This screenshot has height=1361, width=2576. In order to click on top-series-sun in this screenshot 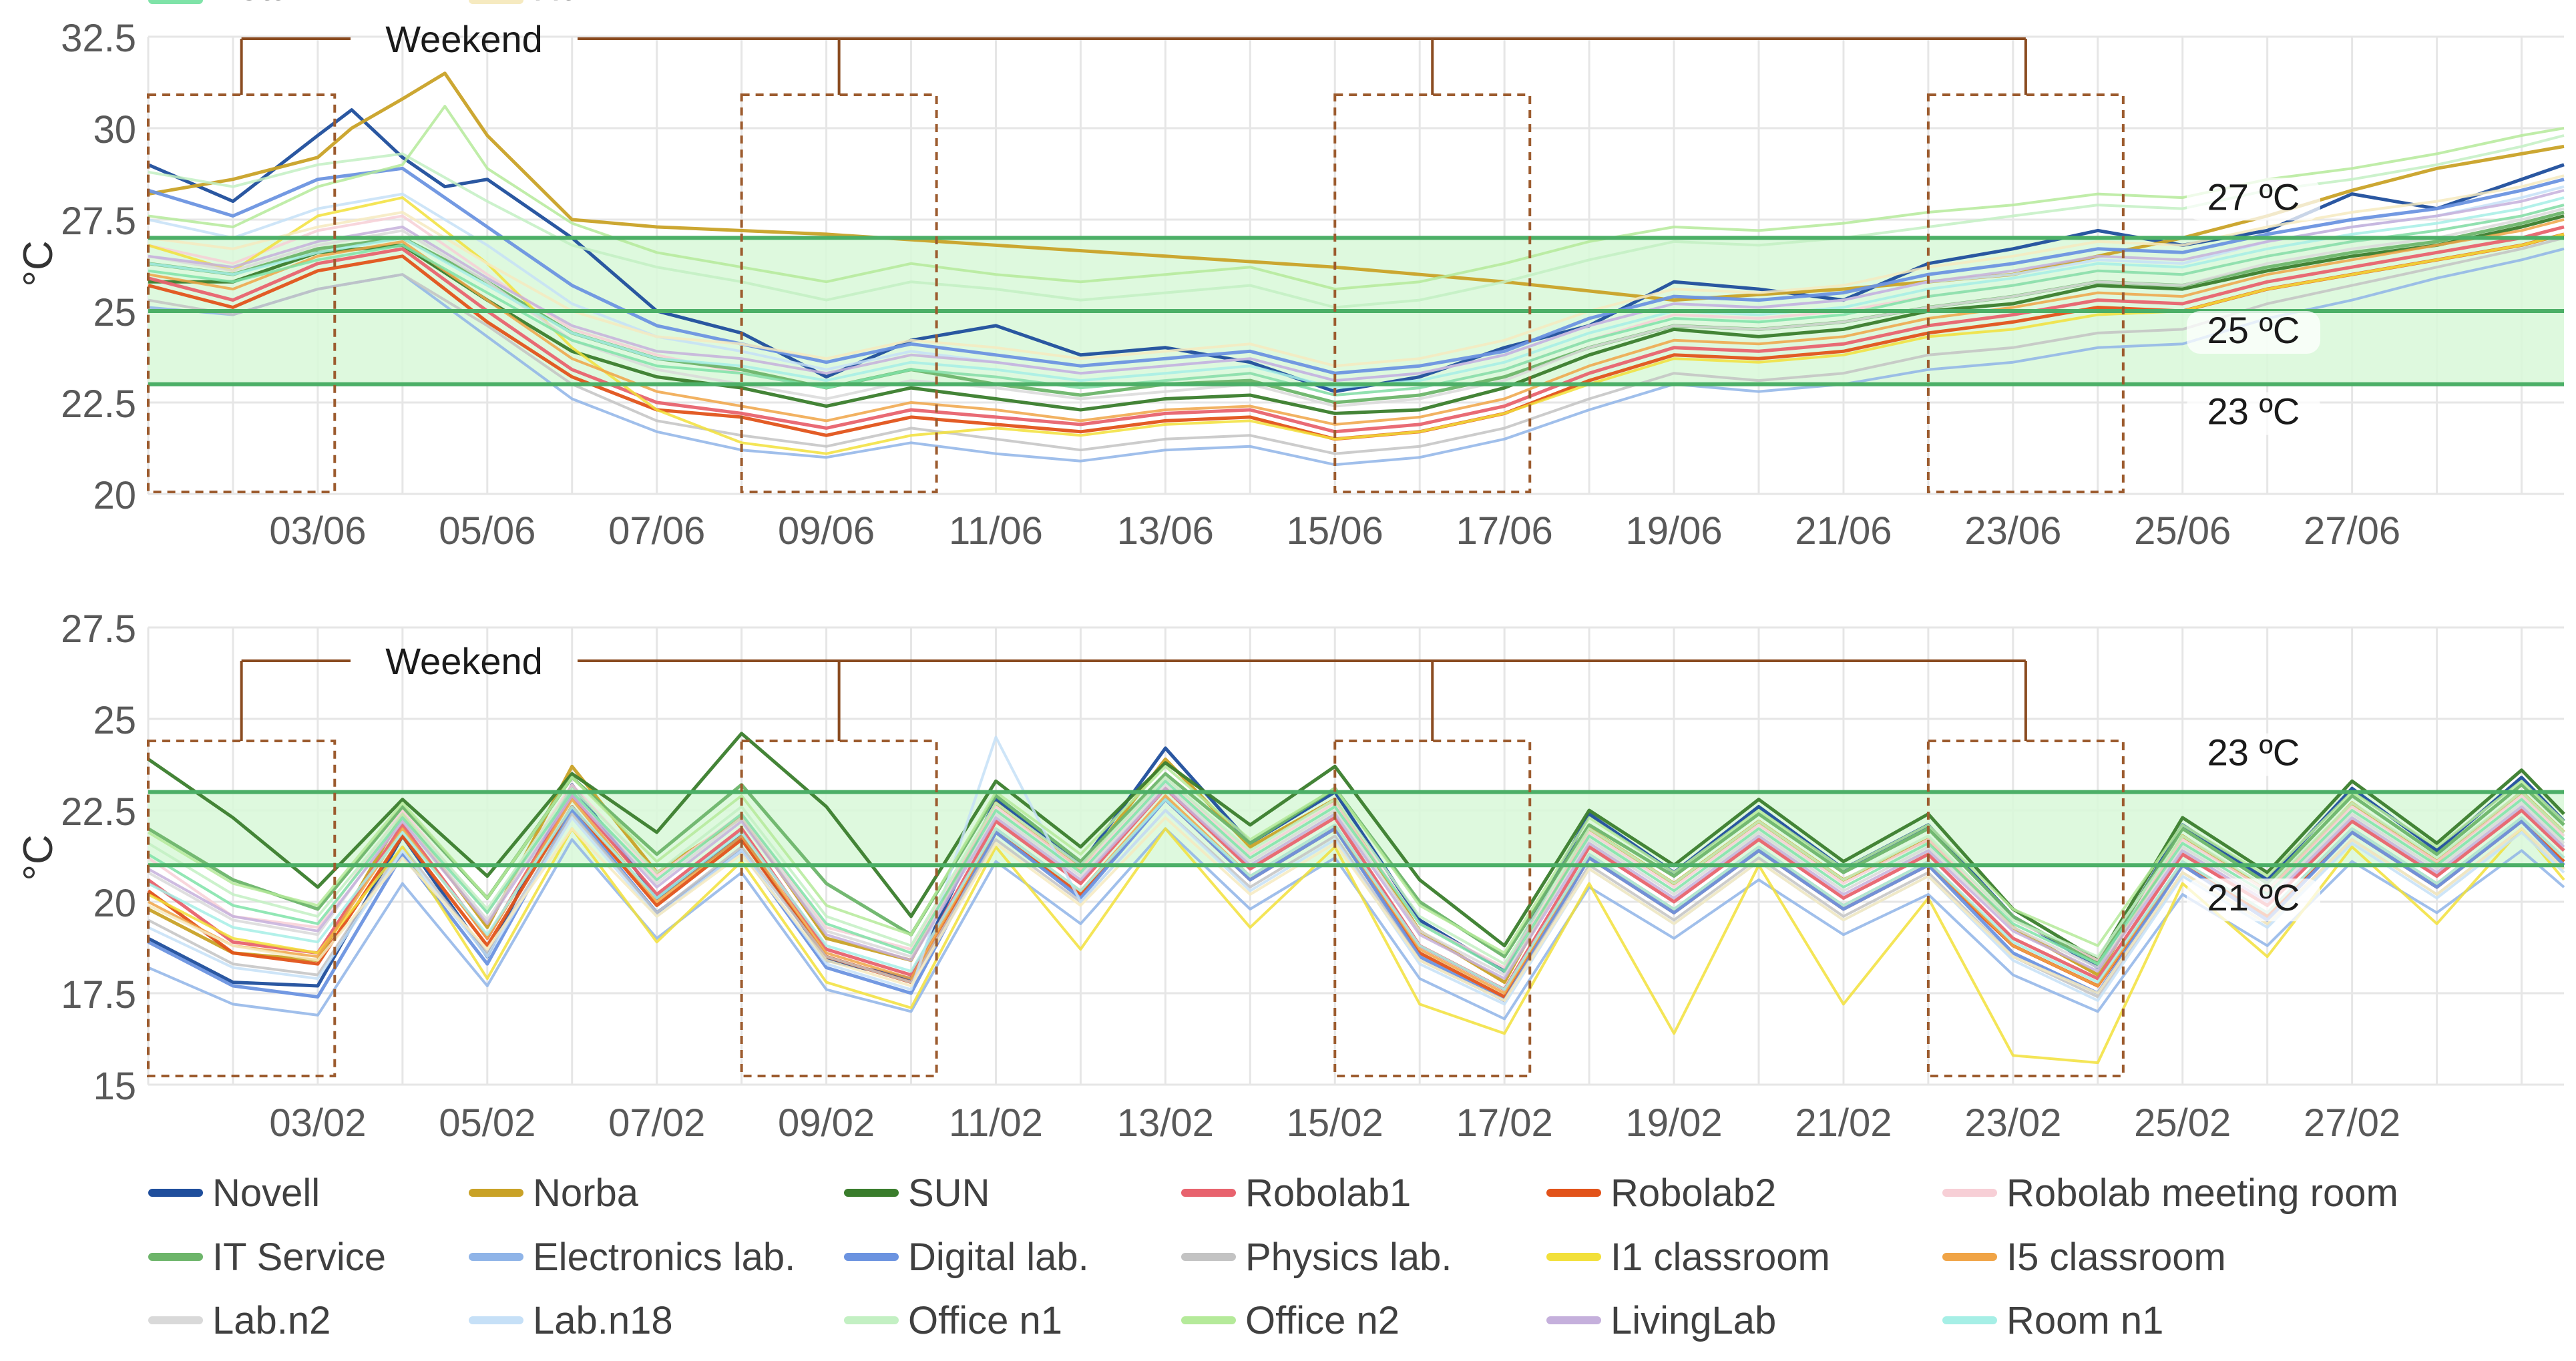, I will do `click(1356, 314)`.